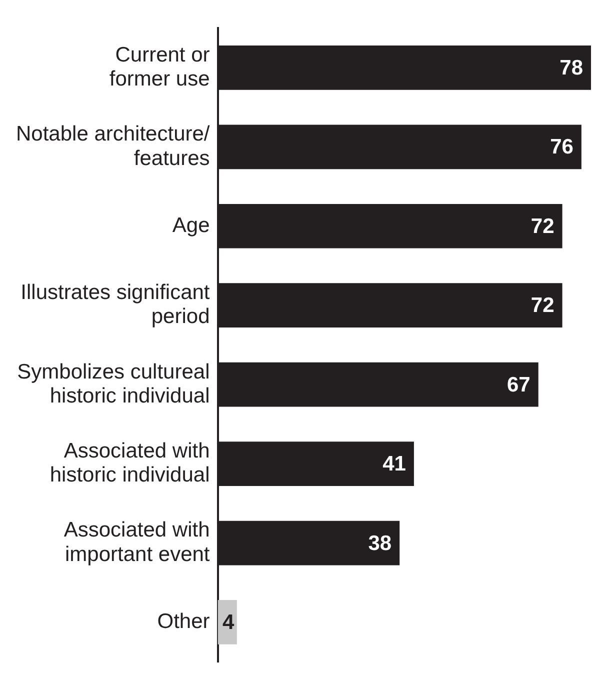  Describe the element at coordinates (130, 463) in the screenshot. I see `y-tick-label: Associated with historic individual` at that location.